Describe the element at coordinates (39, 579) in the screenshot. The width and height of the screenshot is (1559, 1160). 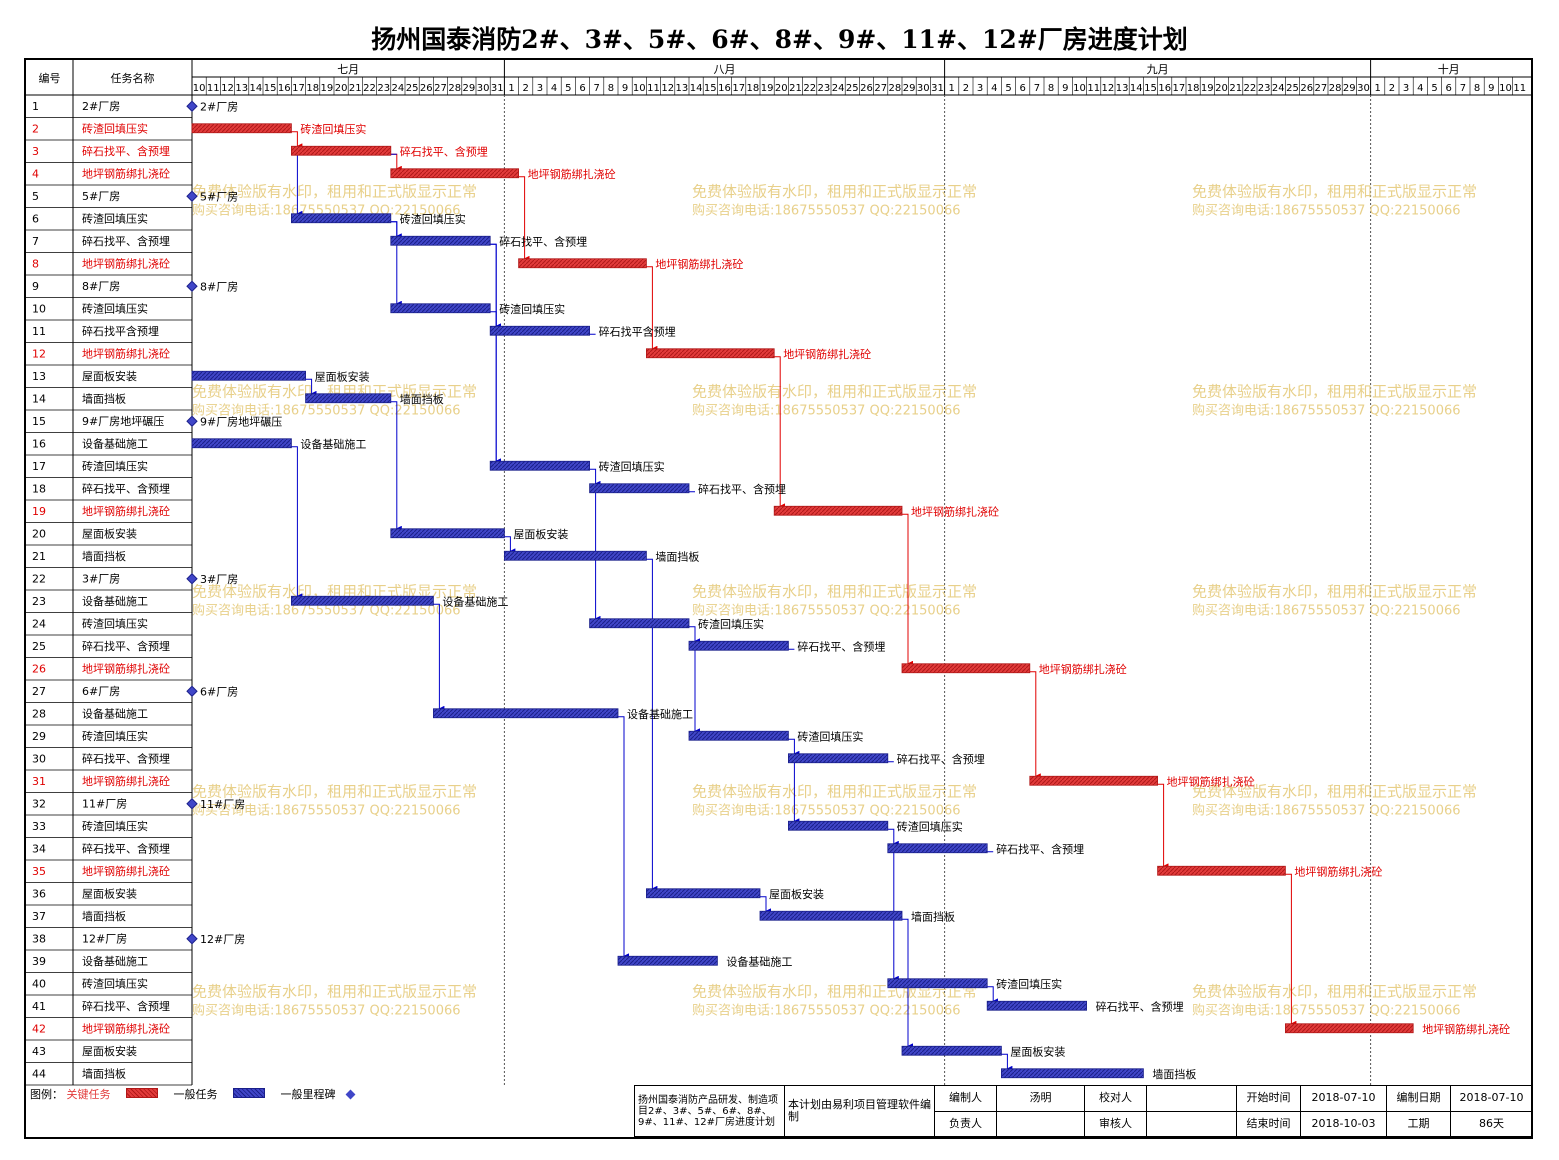
I see `task-id: 22` at that location.